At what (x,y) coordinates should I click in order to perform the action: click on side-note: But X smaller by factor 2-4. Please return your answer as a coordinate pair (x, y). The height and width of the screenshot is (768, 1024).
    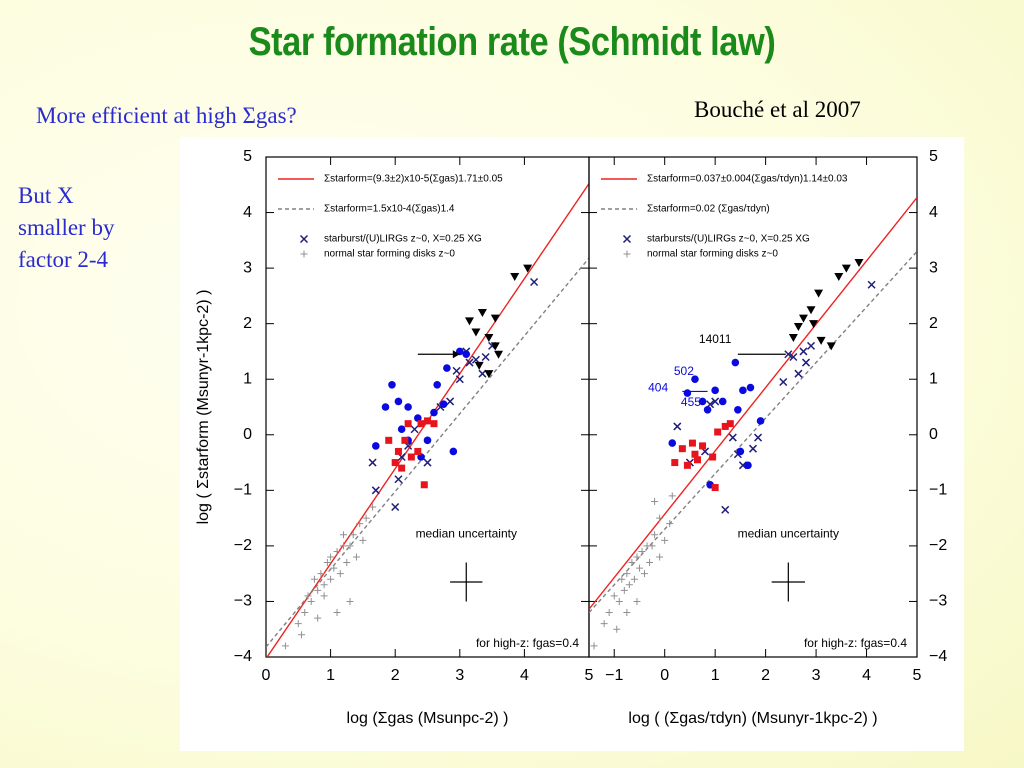
    Looking at the image, I should click on (98, 228).